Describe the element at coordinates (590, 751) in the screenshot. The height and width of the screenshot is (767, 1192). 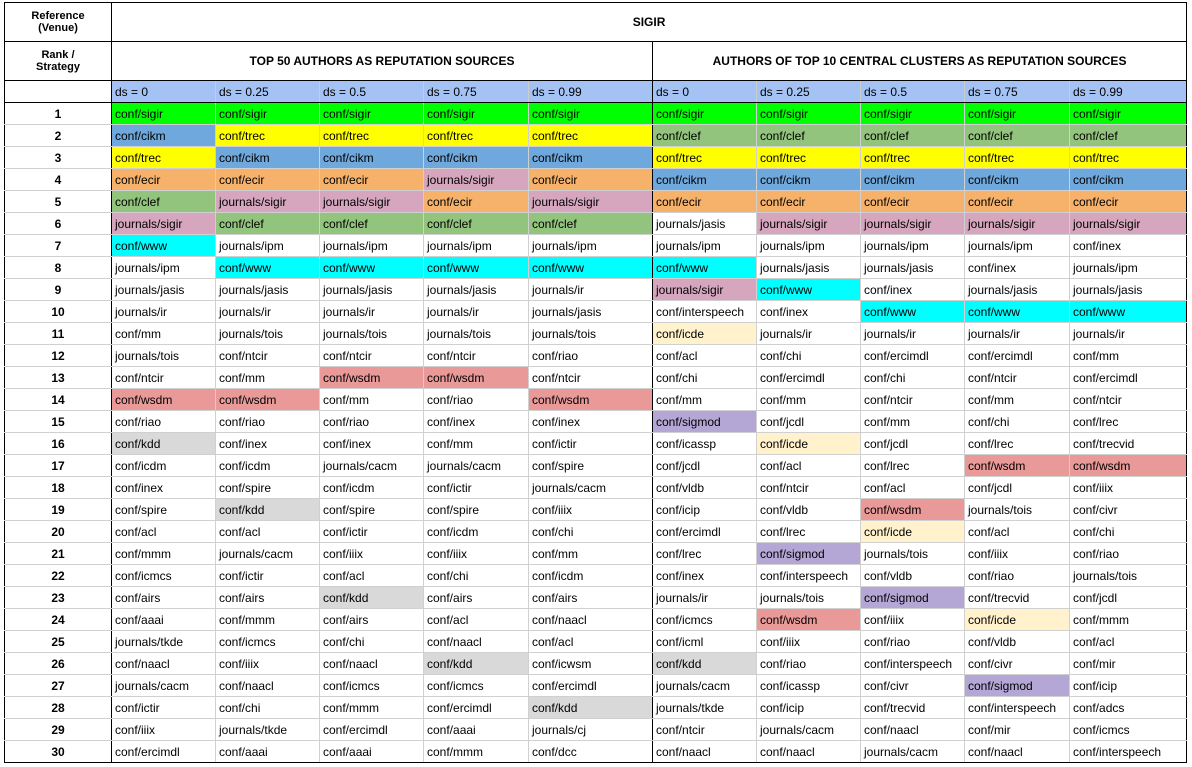
I see `venue-cell: conf/dcc` at that location.